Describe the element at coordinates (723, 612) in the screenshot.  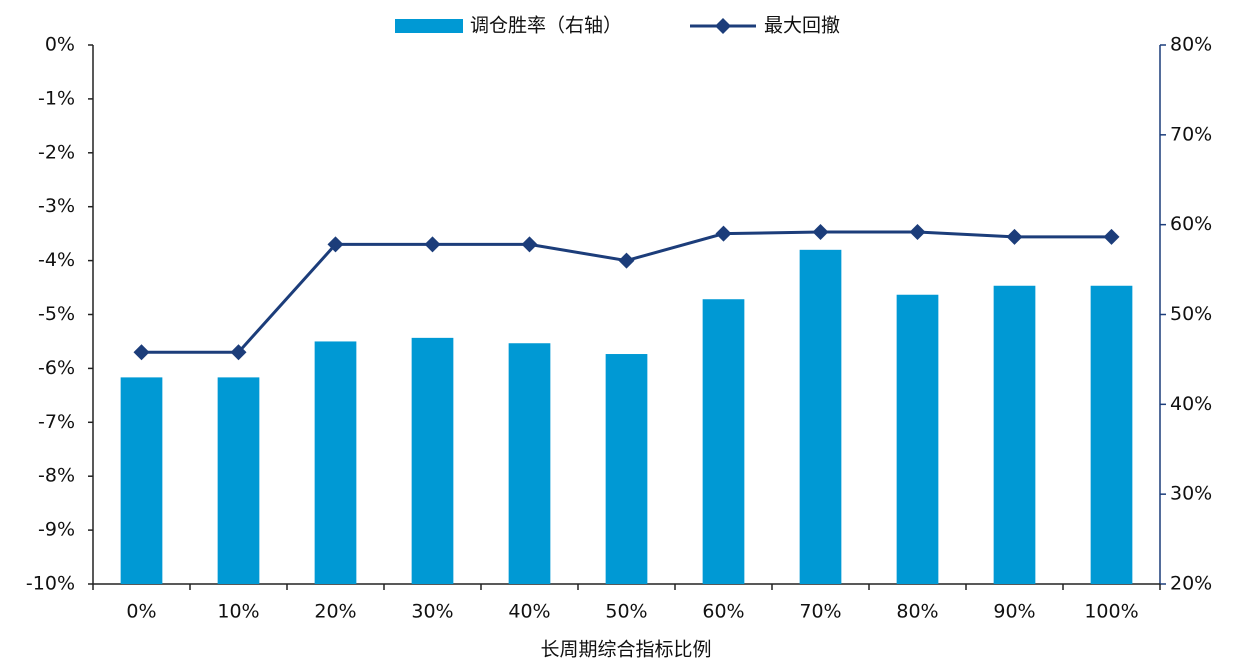
I see `x-tick-label: 60%` at that location.